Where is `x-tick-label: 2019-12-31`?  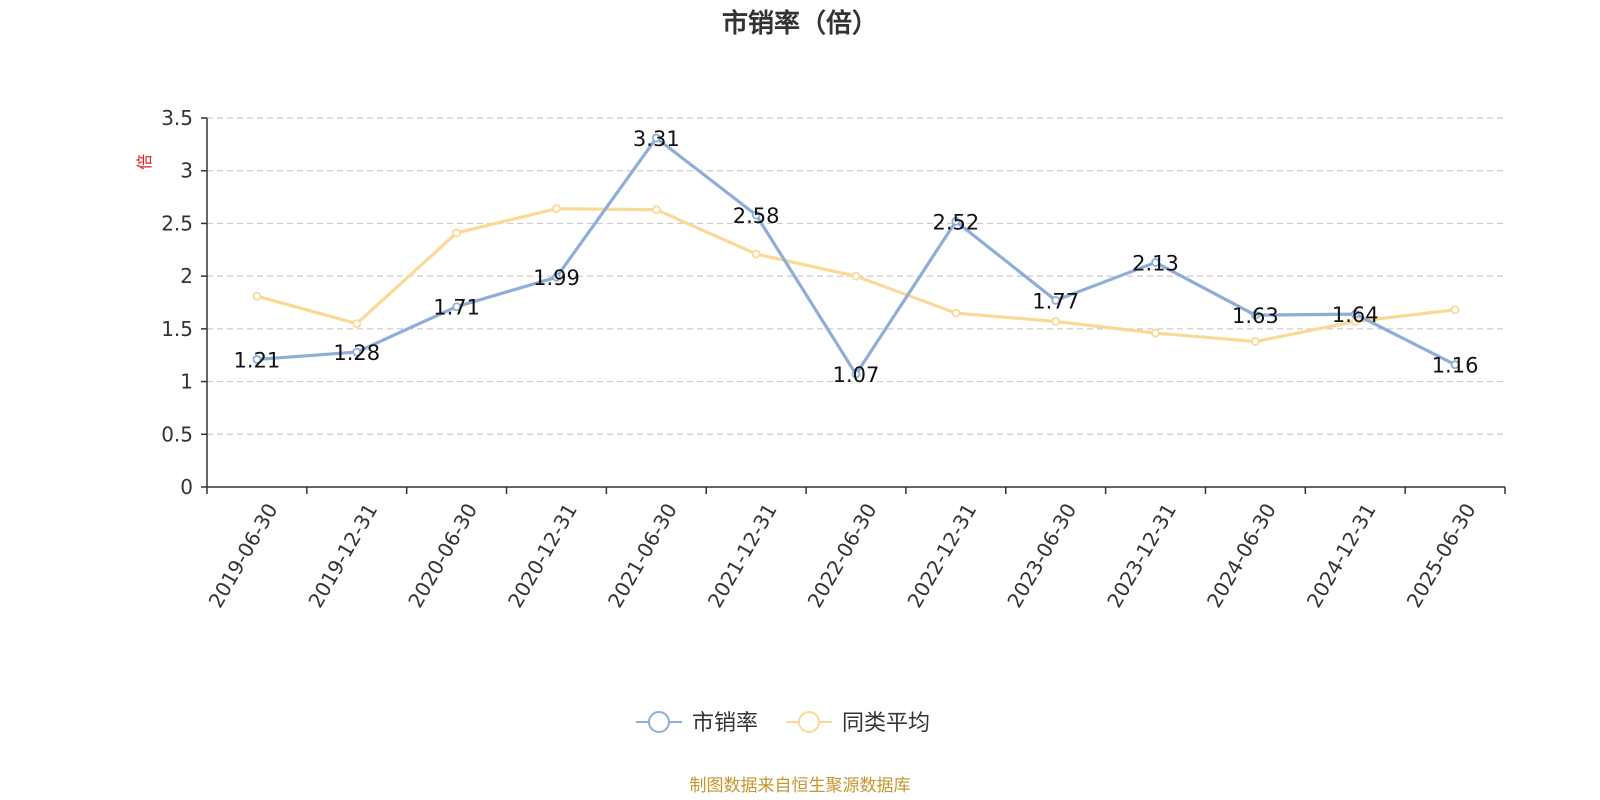
x-tick-label: 2019-12-31 is located at coordinates (342, 555).